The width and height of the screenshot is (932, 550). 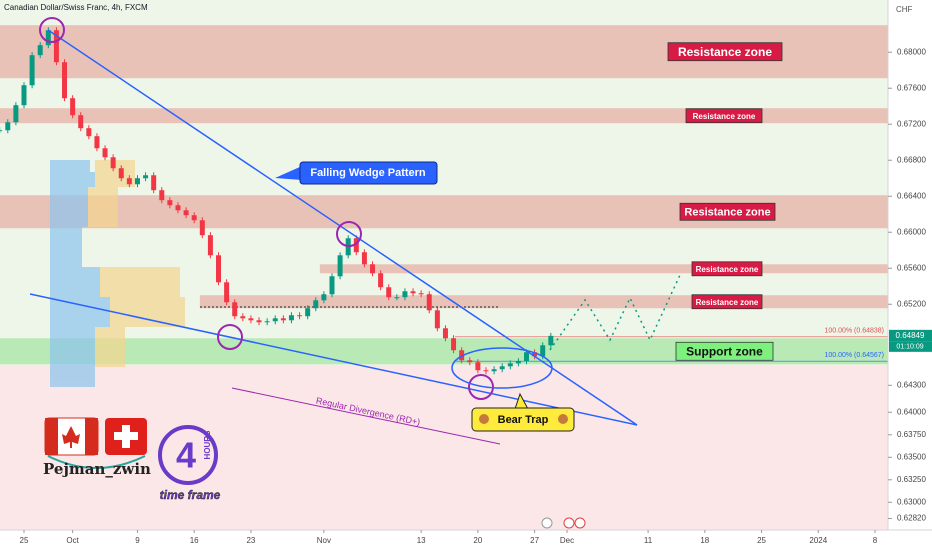 What do you see at coordinates (911, 384) in the screenshot?
I see `y-tick-label: 0.64300` at bounding box center [911, 384].